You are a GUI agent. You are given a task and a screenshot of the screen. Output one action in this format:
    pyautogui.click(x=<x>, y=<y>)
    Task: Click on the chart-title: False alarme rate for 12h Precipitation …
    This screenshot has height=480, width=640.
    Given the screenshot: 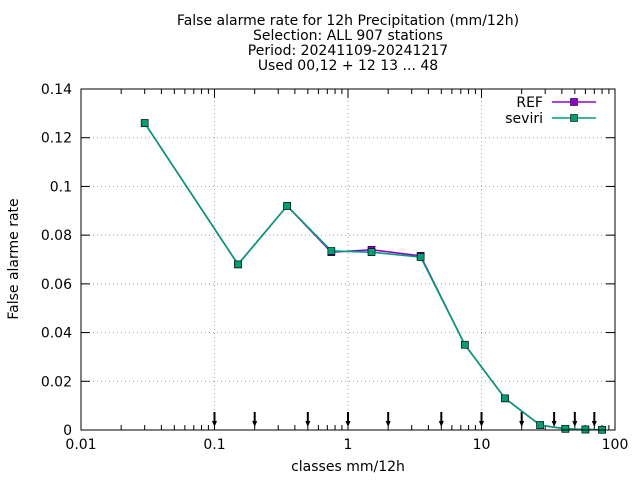 What is the action you would take?
    pyautogui.click(x=348, y=43)
    